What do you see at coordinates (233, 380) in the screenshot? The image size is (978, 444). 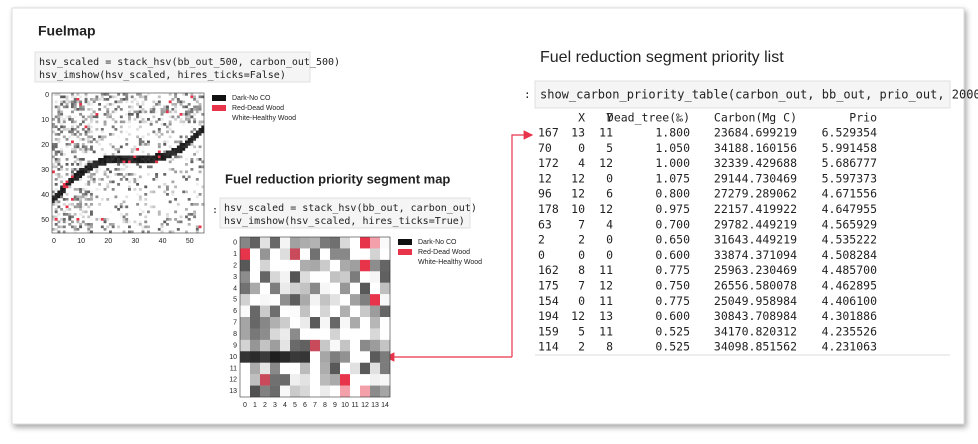 I see `y-tick-label: 12` at bounding box center [233, 380].